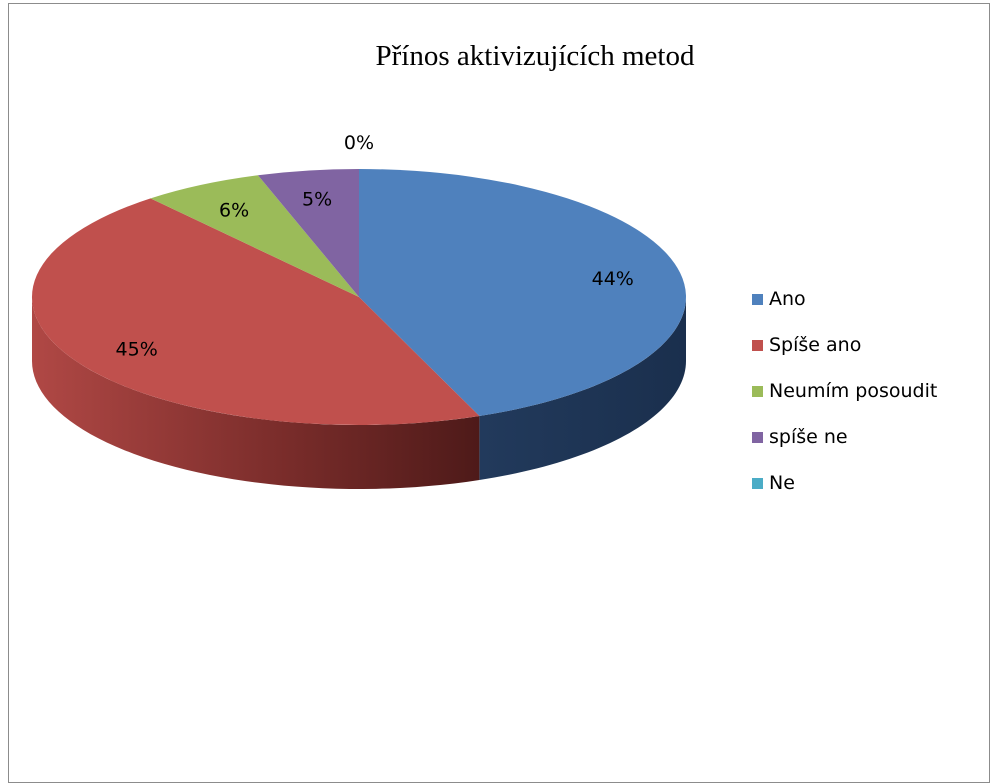 This screenshot has width=992, height=783. Describe the element at coordinates (815, 345) in the screenshot. I see `legend-label: Spíše ano` at that location.